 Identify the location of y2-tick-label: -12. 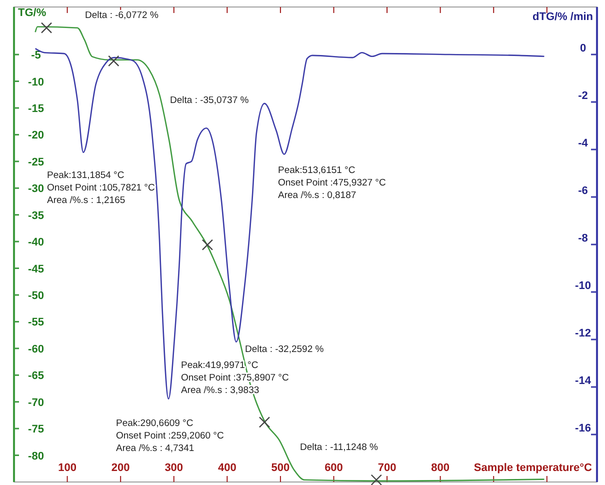
(583, 334).